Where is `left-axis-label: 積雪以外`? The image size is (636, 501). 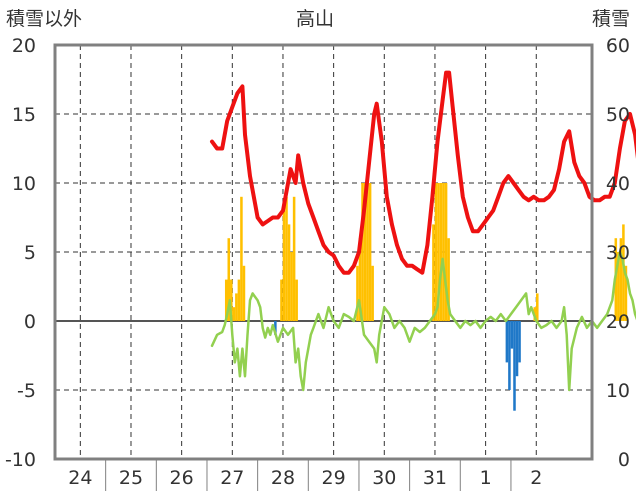
left-axis-label: 積雪以外 is located at coordinates (44, 19).